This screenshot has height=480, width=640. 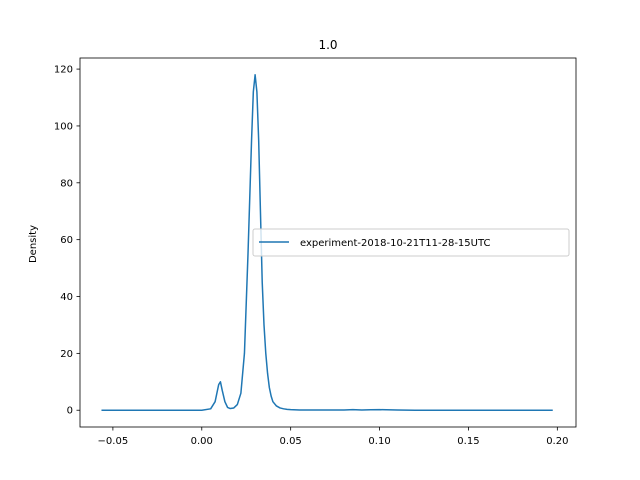 What do you see at coordinates (113, 441) in the screenshot?
I see `x-tick-label: −0.05` at bounding box center [113, 441].